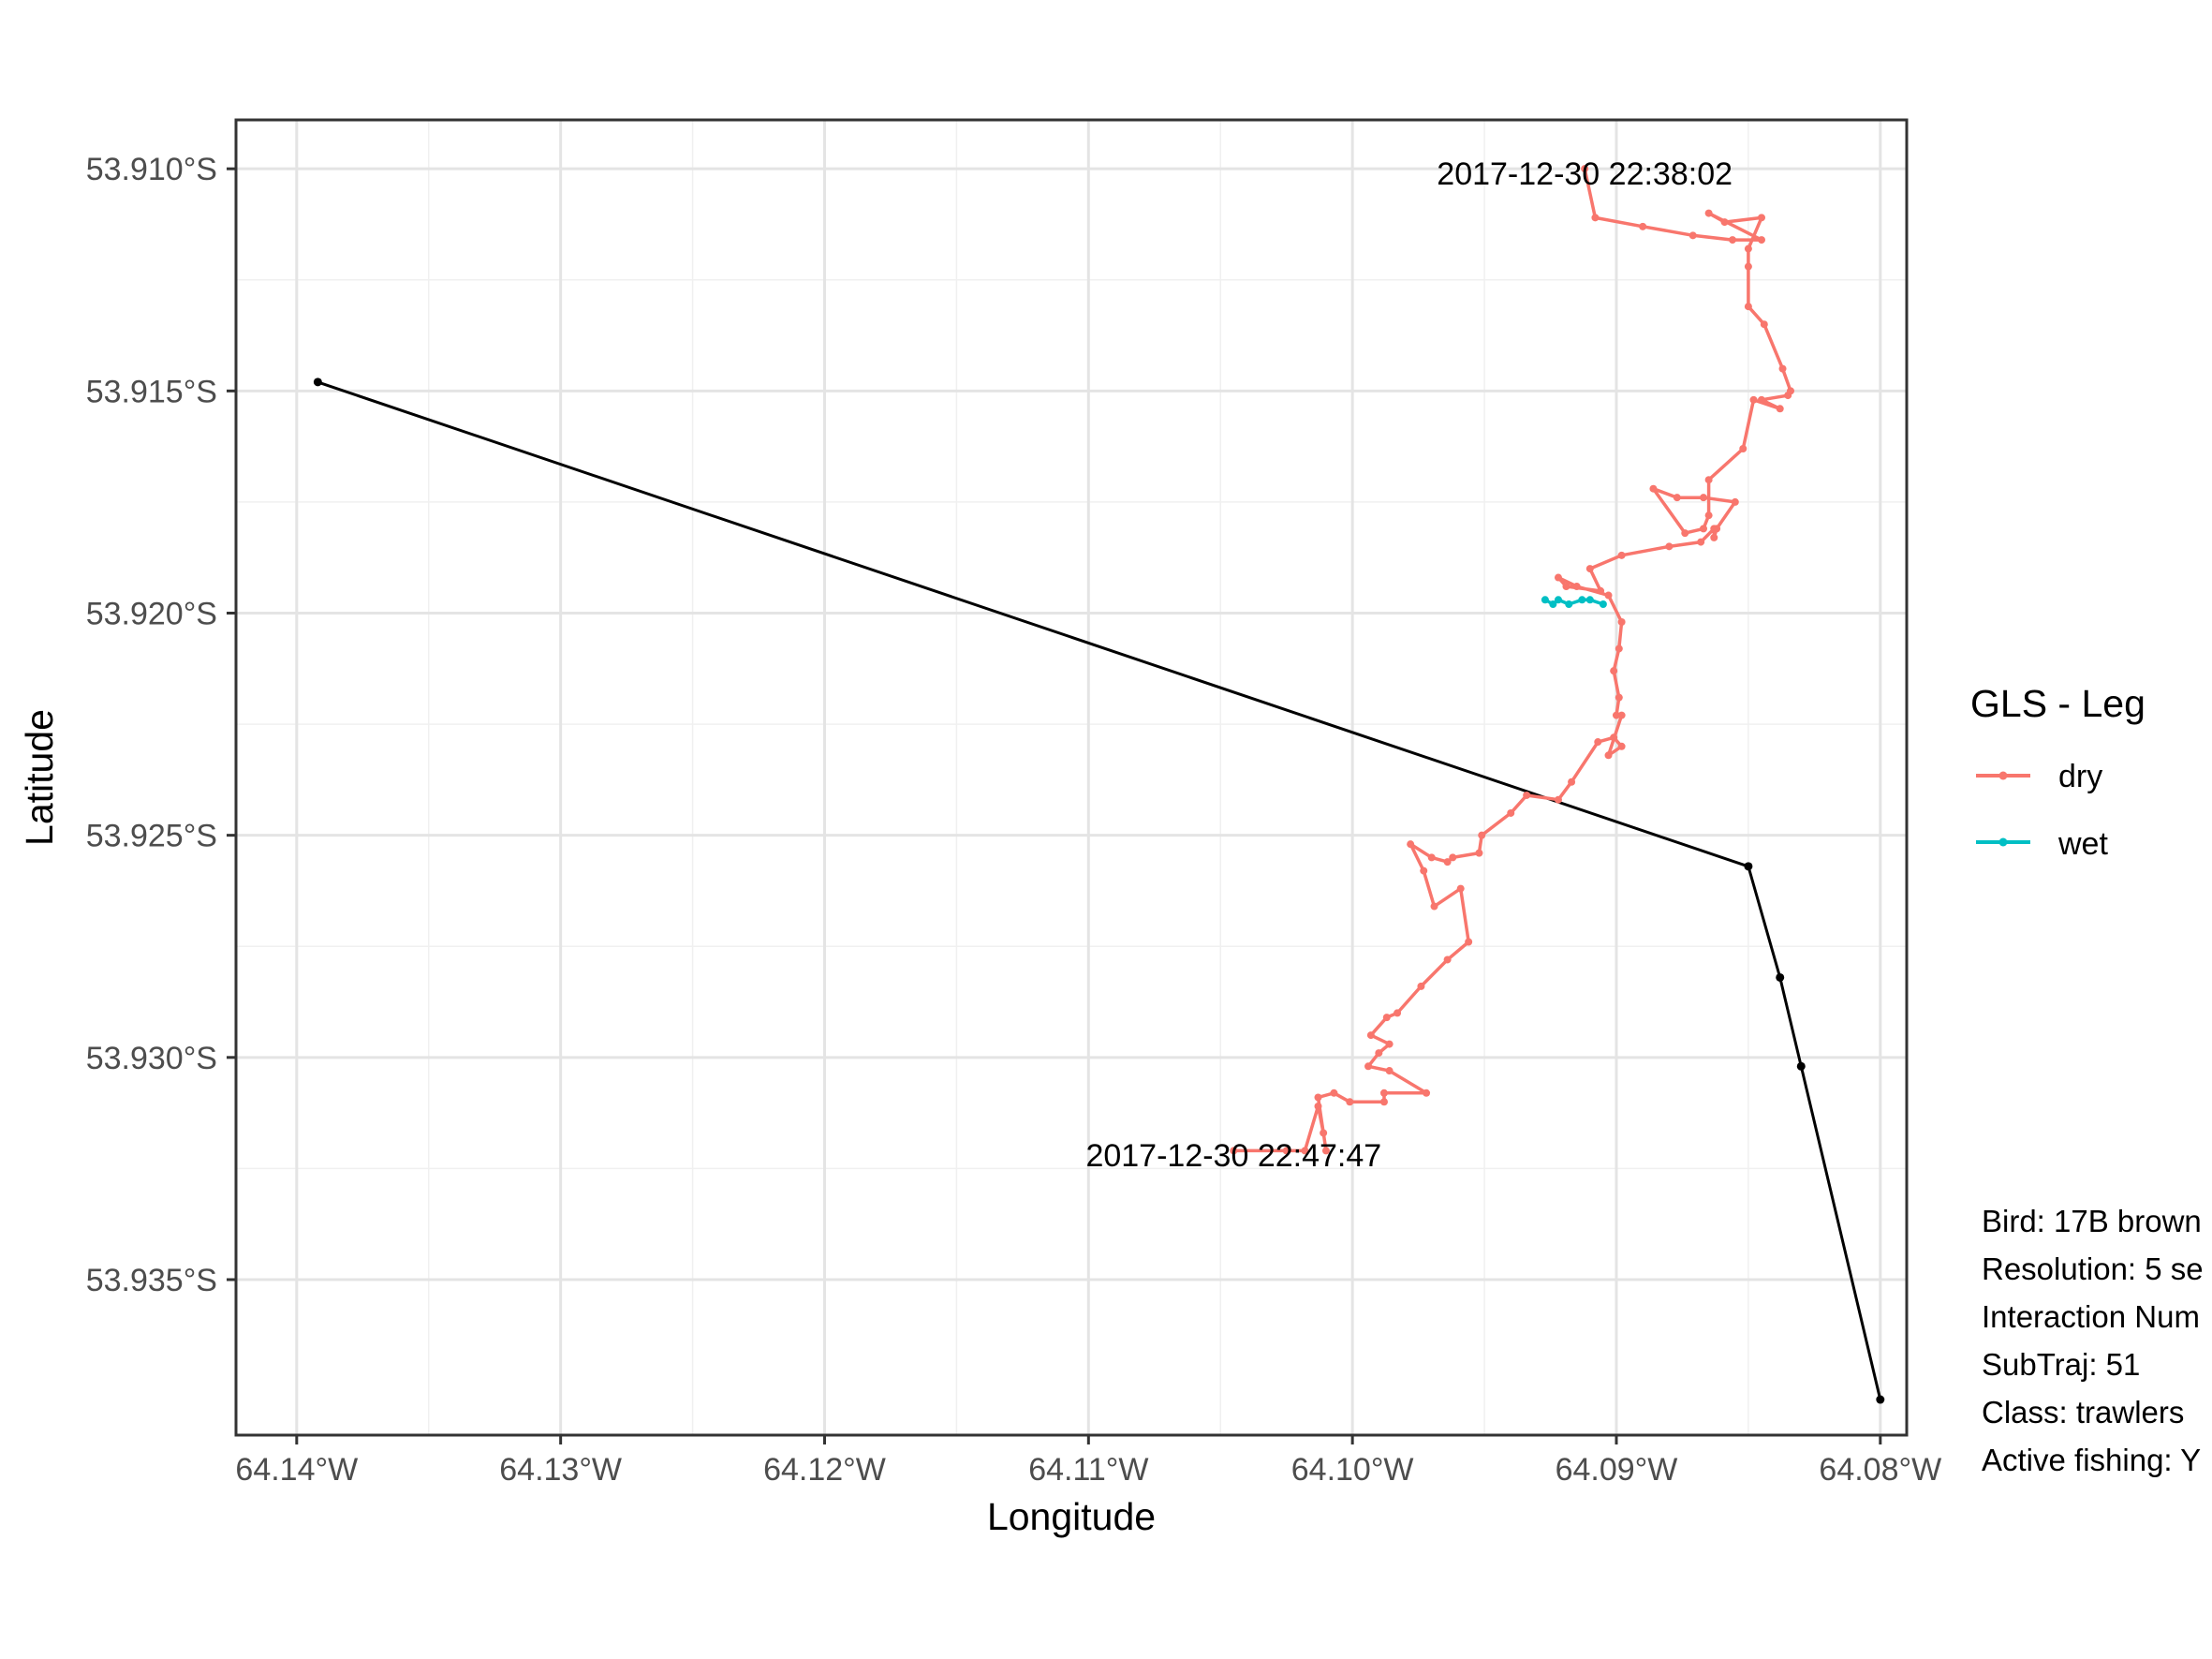 The width and height of the screenshot is (2212, 1659). I want to click on legend: GLS - Leg dry wet, so click(2058, 772).